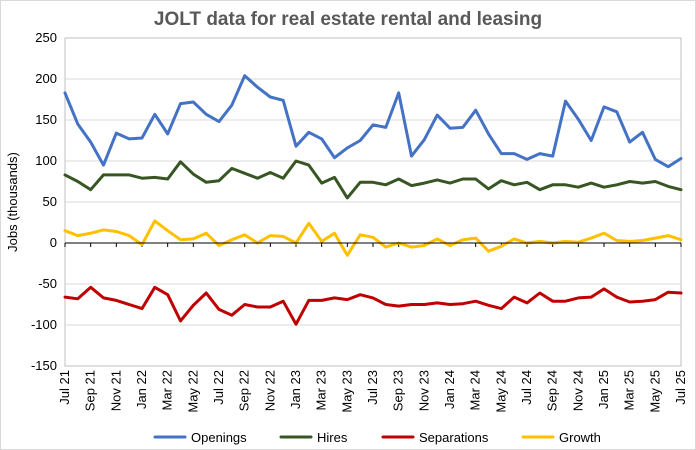 This screenshot has height=450, width=696. Describe the element at coordinates (526, 387) in the screenshot. I see `x-tick-label: Jul 24` at that location.